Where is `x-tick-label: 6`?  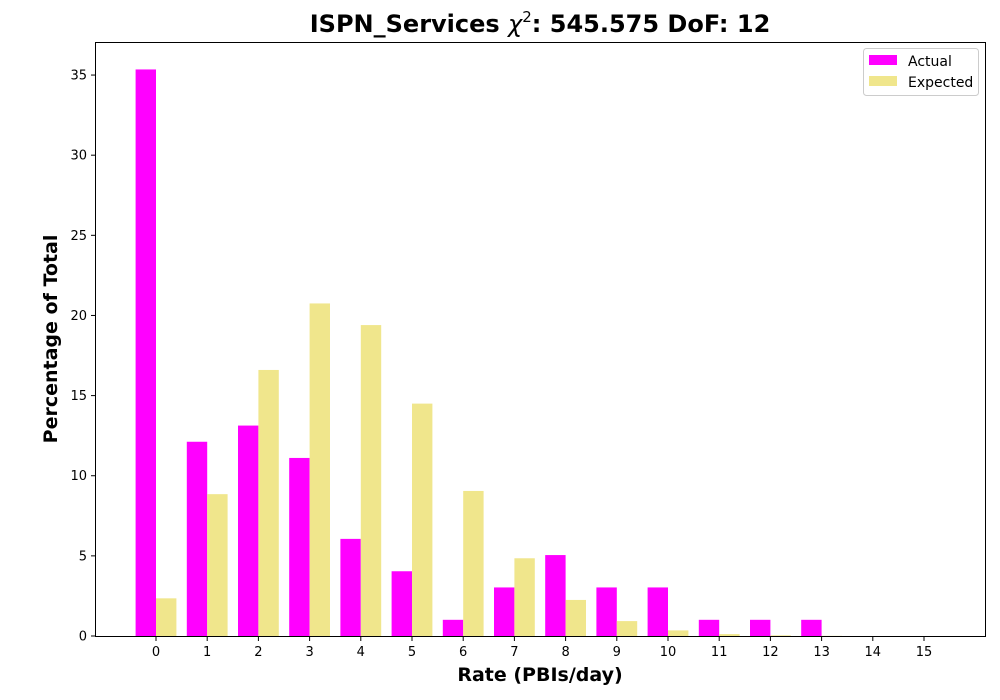
x-tick-label: 6 is located at coordinates (463, 652).